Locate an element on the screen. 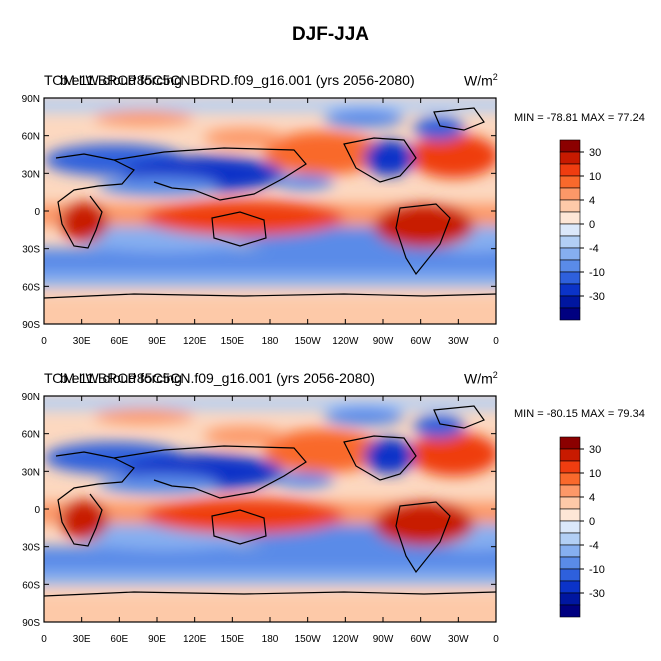 The height and width of the screenshot is (661, 661). page-title: DJF-JJA is located at coordinates (330, 34).